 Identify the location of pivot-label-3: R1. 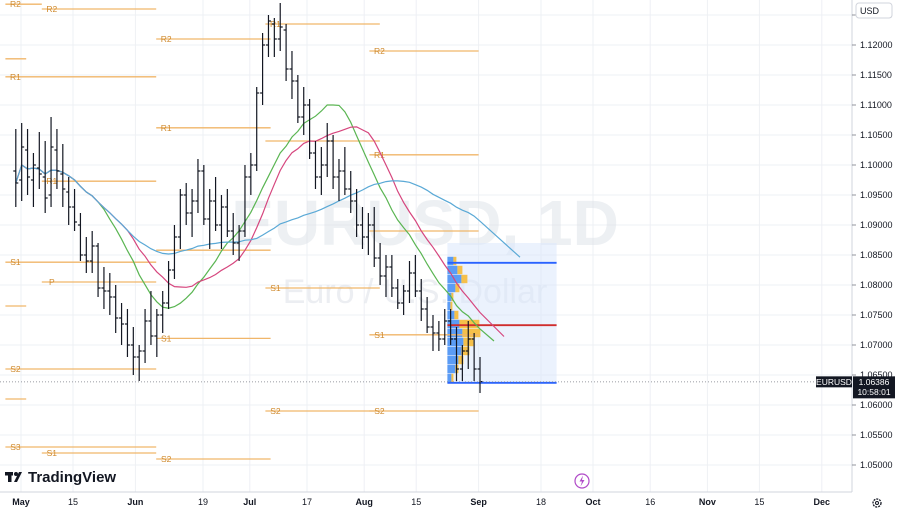
(275, 24).